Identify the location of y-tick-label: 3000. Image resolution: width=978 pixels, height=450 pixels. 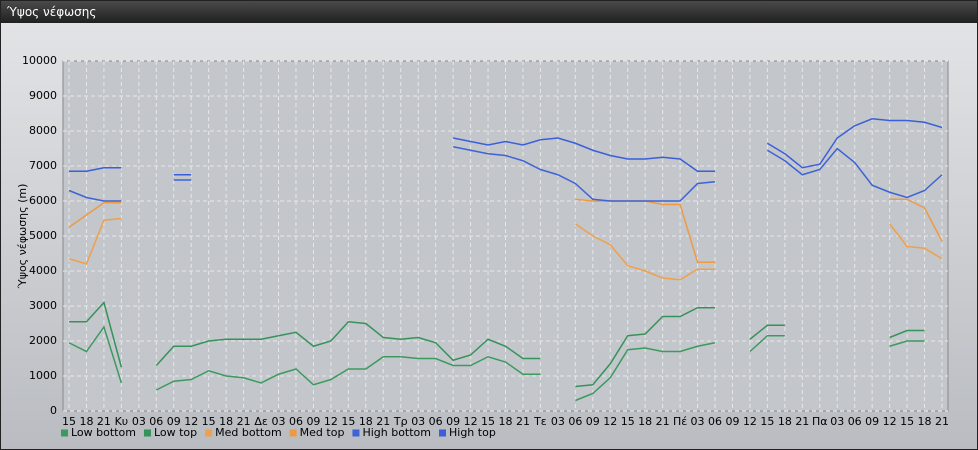
(43, 305).